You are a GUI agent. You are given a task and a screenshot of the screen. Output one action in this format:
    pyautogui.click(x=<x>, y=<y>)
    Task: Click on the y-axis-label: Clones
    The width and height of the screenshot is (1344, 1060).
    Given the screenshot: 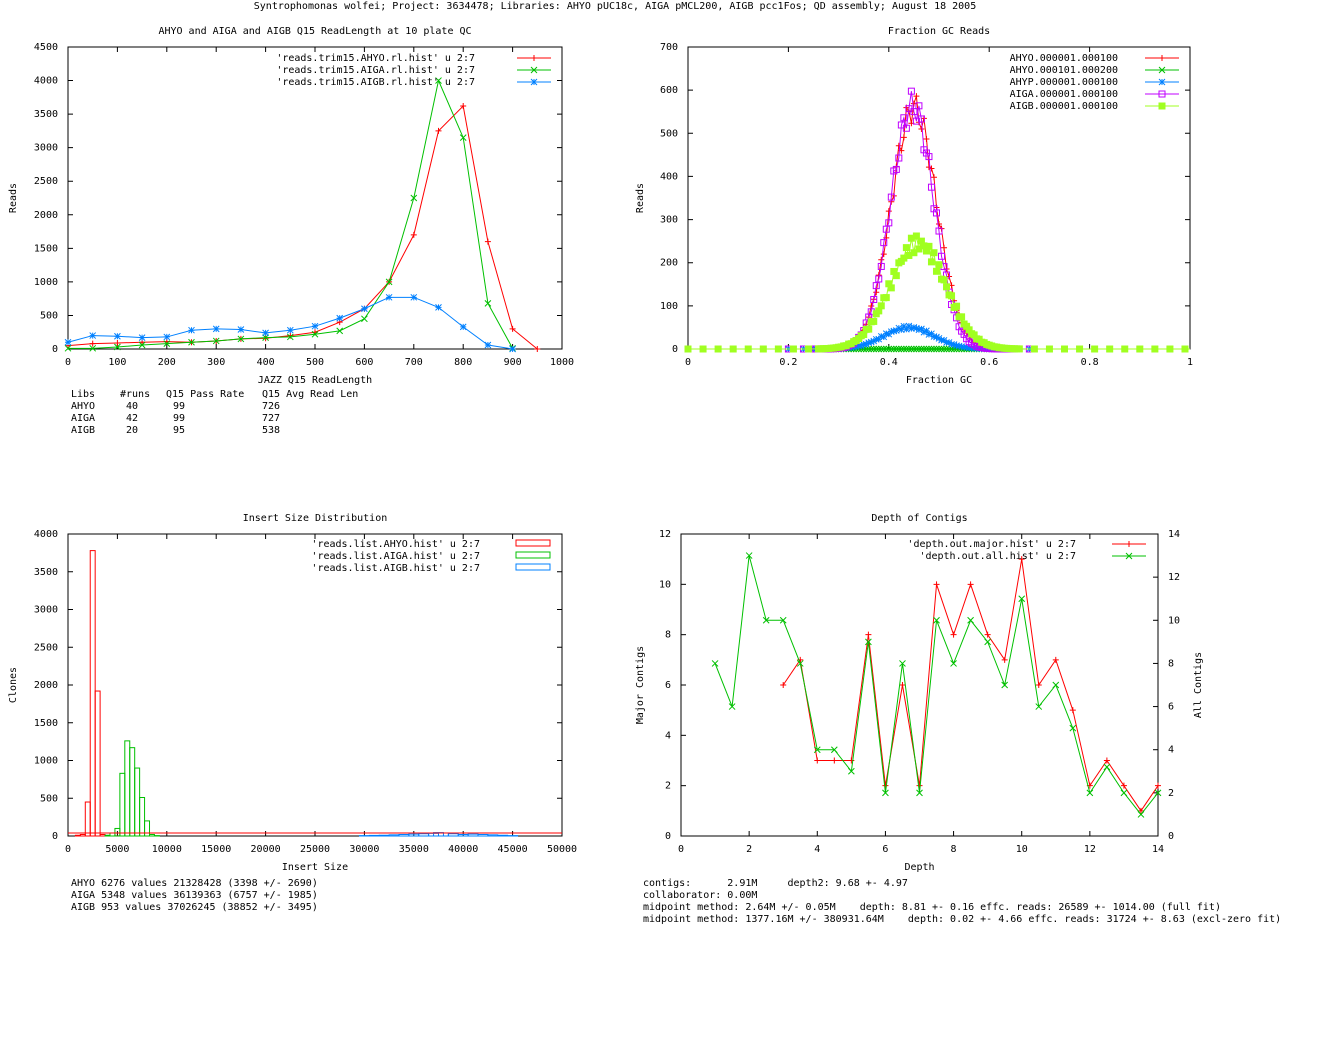 What is the action you would take?
    pyautogui.click(x=13, y=685)
    